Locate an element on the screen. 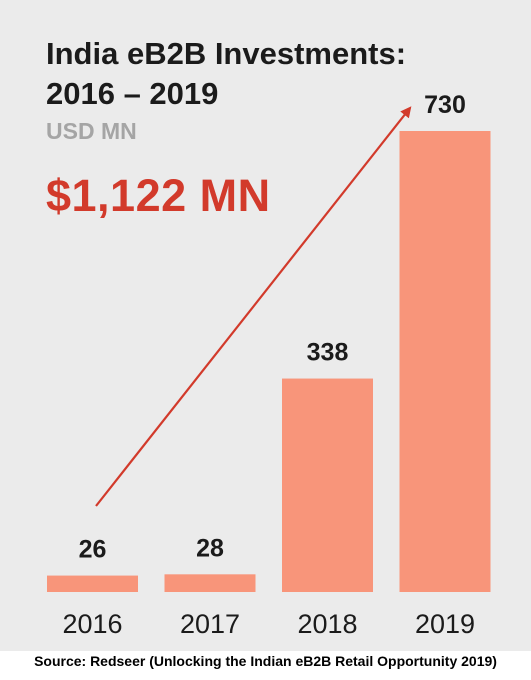  x-tick-label-2016: 2016 is located at coordinates (92, 624).